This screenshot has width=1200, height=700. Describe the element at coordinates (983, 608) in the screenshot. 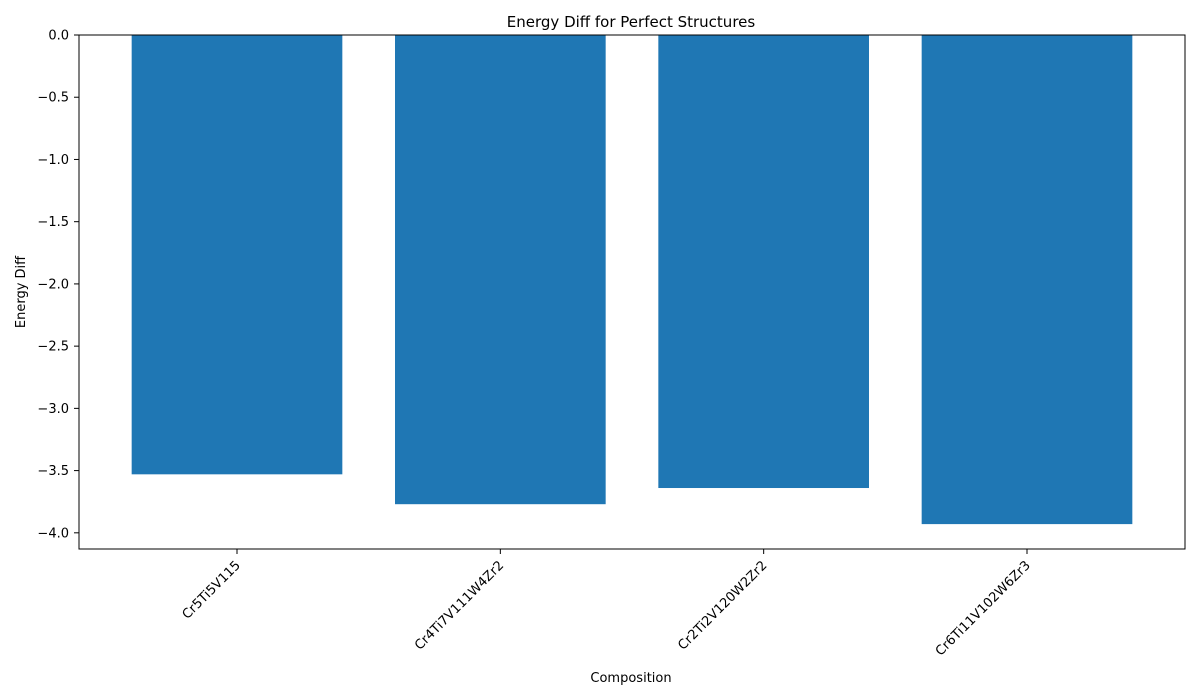

I see `x-tick-label: Cr6Ti11V102W6Zr3` at that location.